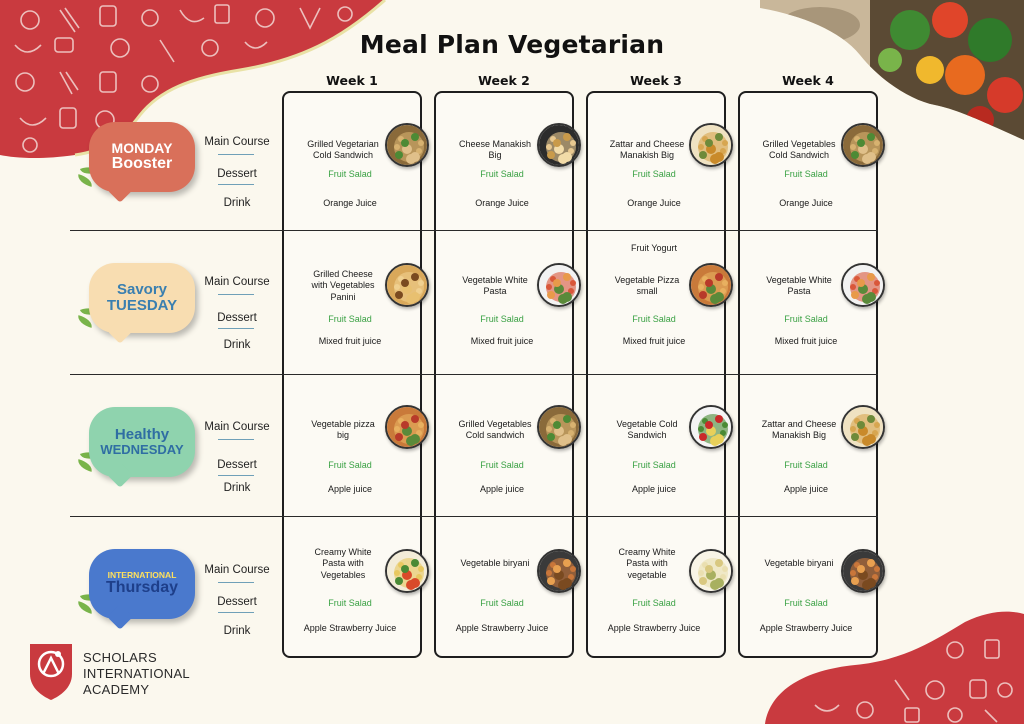  Describe the element at coordinates (142, 450) in the screenshot. I see `day-badge-line2: WEDNESDAY` at that location.